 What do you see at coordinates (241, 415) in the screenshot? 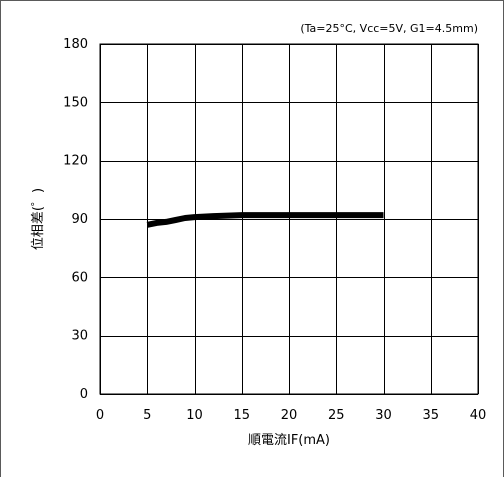
I see `x-tick-label: 15` at bounding box center [241, 415].